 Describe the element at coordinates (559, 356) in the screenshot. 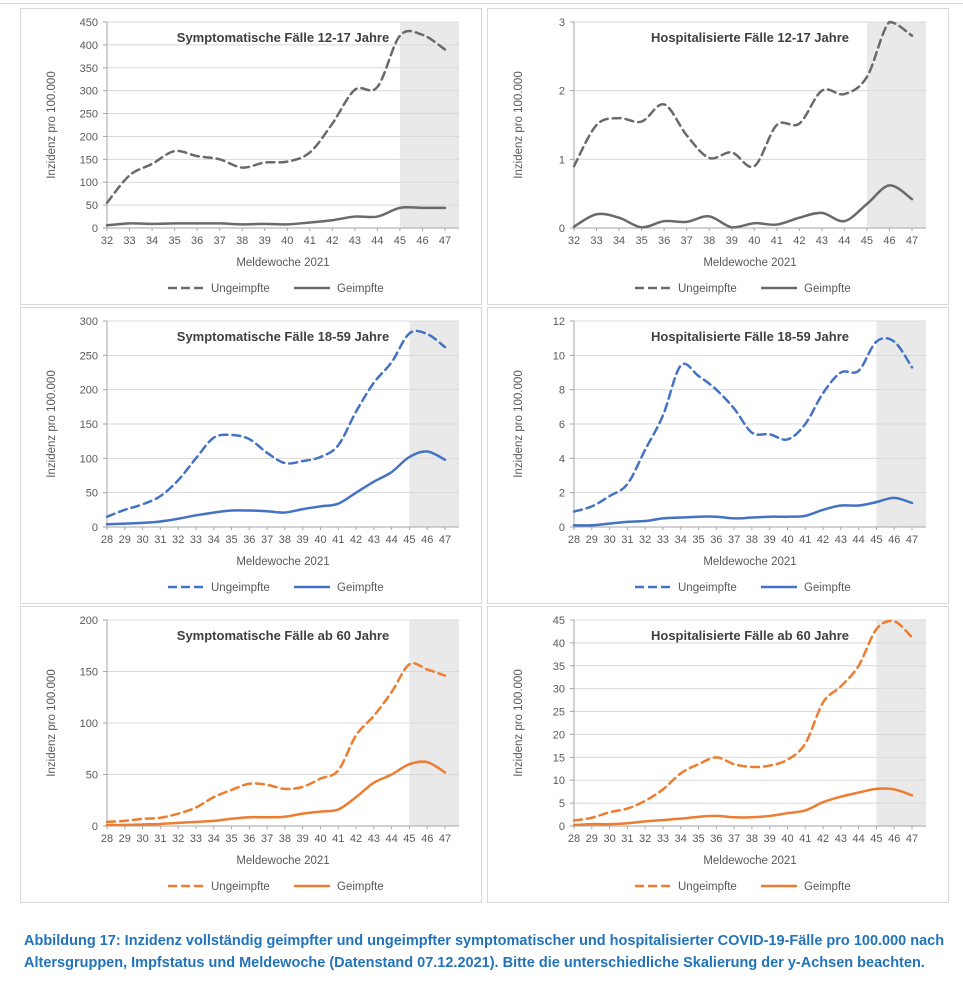

I see `y-tick-label: 10` at that location.